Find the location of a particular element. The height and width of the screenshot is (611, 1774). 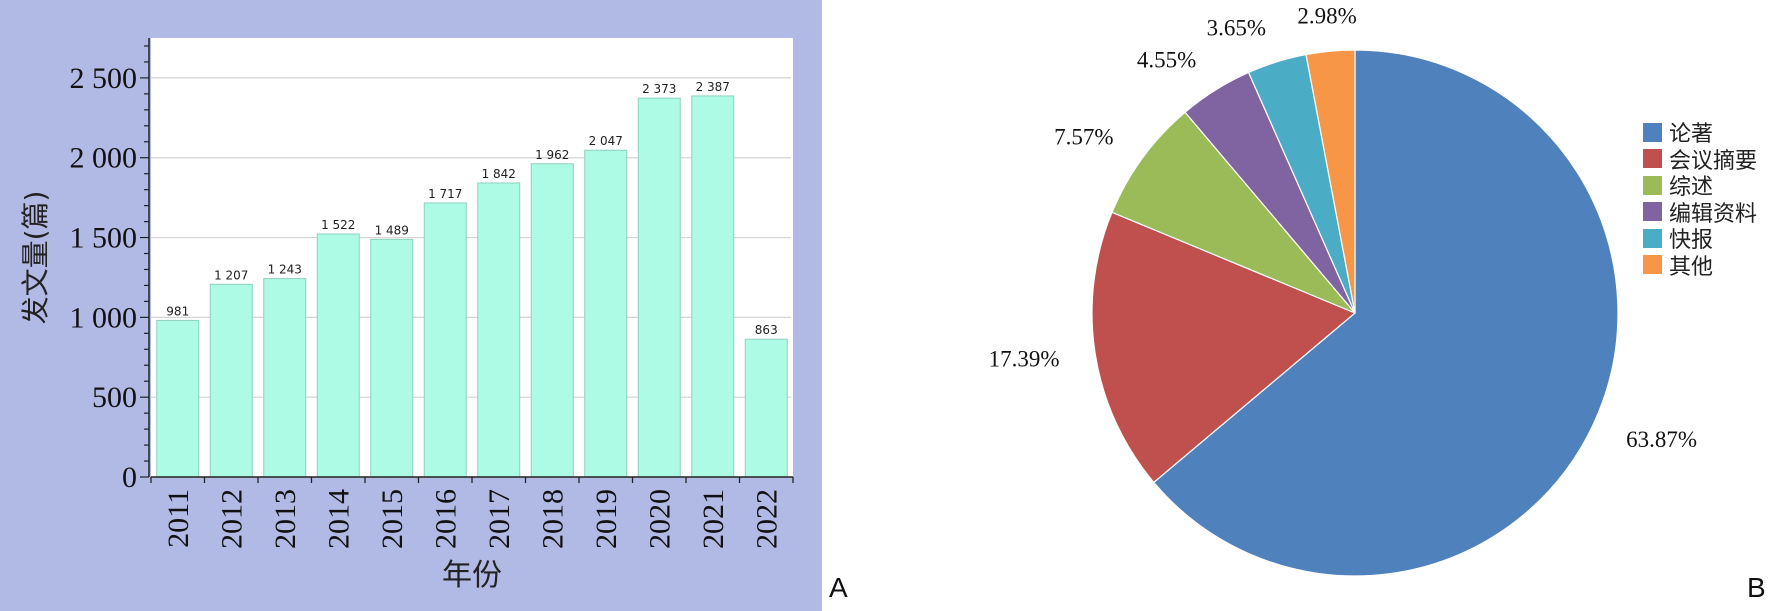

y-tick-label: 500 is located at coordinates (114, 397).